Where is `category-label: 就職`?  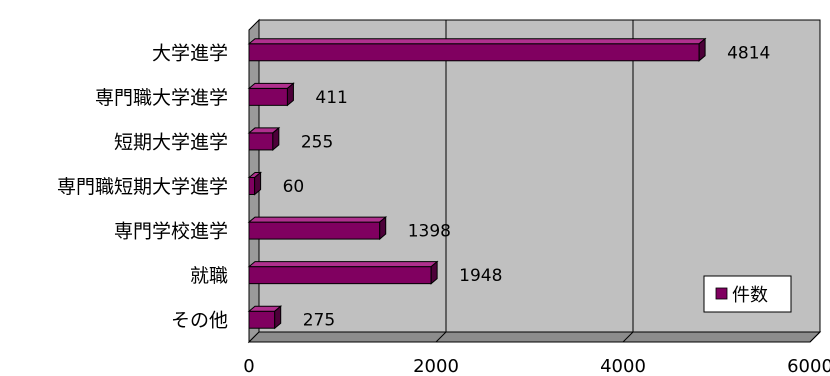
category-label: 就職 is located at coordinates (209, 276).